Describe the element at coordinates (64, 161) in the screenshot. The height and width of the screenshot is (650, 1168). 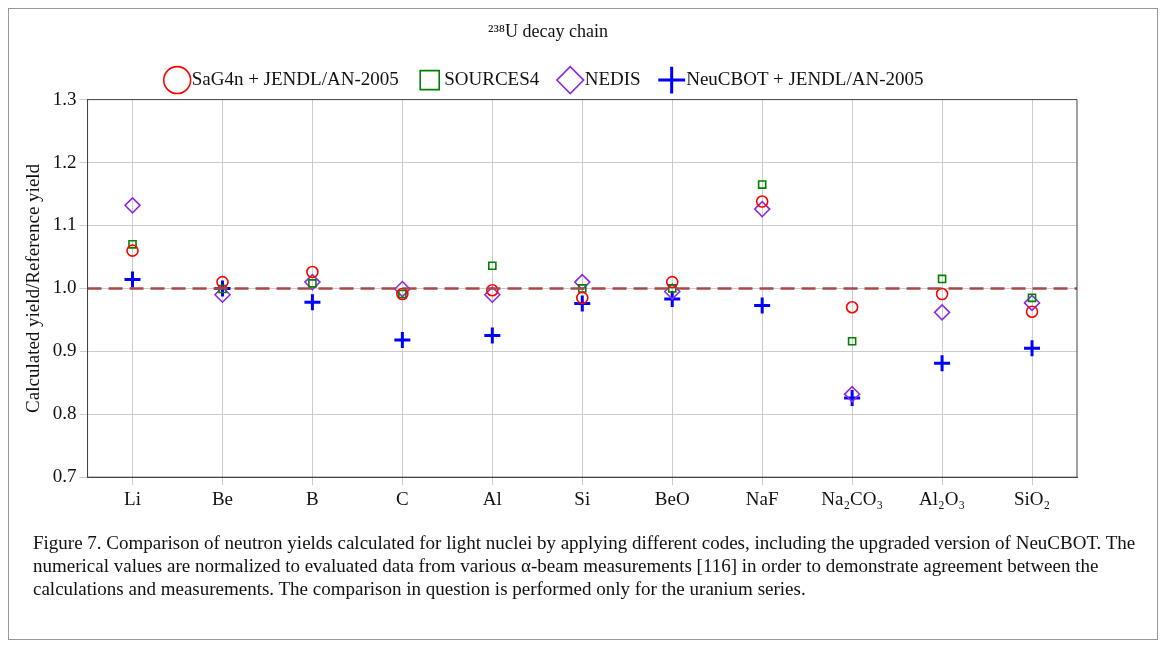
I see `y-tick-label: 1.2` at that location.